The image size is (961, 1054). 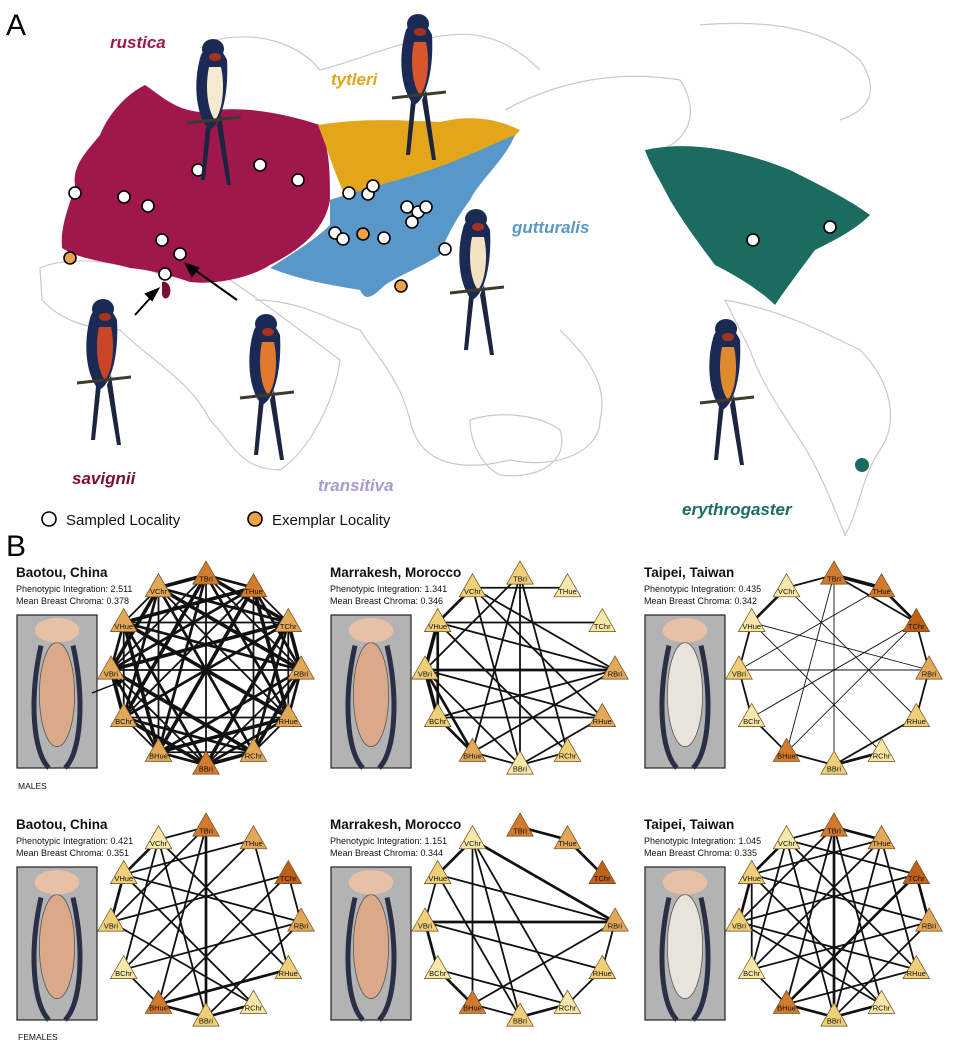 I want to click on map-legend: Sampled Locality Exemplar Locality, so click(x=216, y=520).